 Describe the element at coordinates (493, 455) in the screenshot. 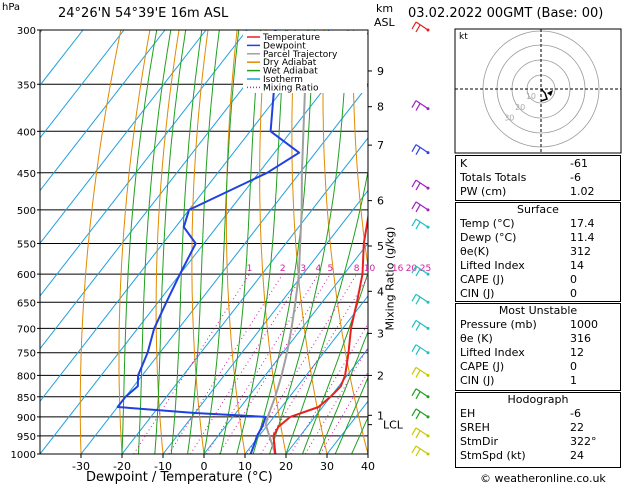

I see `hodograph-label: StmSpd (kt)` at that location.